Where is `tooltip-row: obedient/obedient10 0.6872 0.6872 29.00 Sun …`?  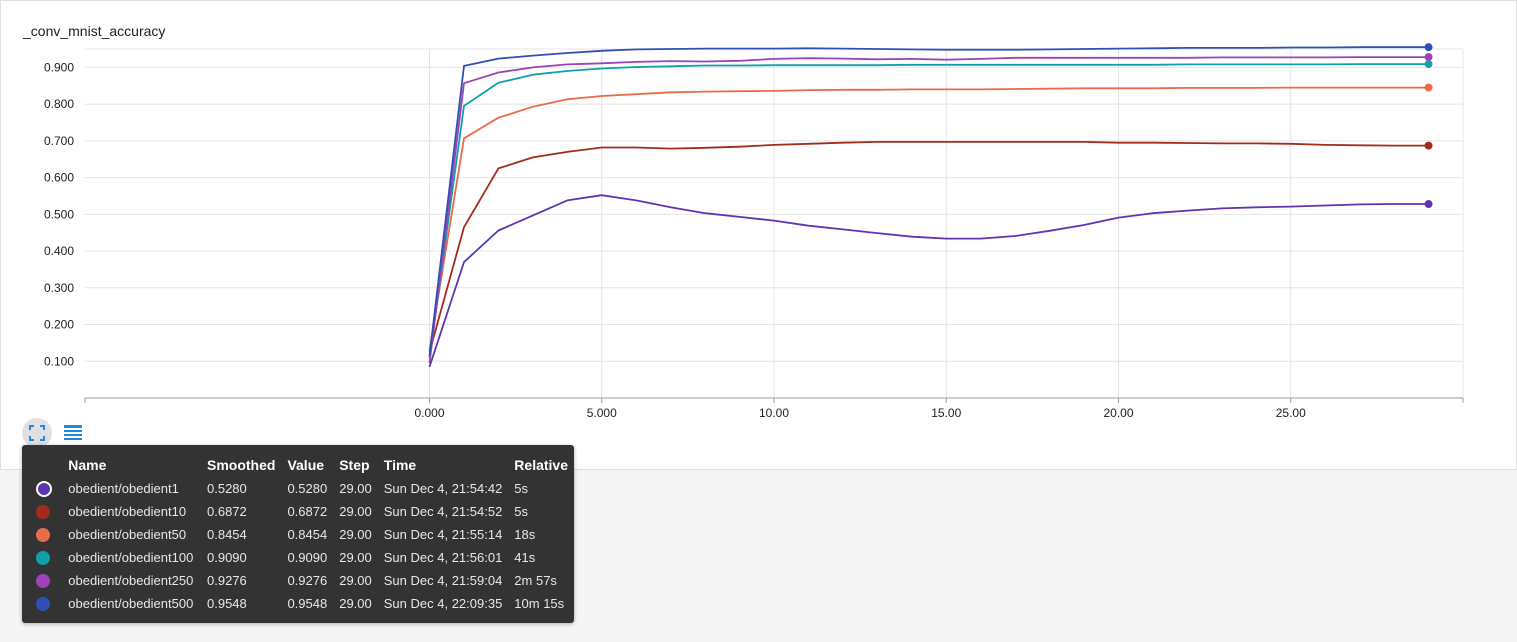
tooltip-row: obedient/obedient10 0.6872 0.6872 29.00 Sun … is located at coordinates (302, 511).